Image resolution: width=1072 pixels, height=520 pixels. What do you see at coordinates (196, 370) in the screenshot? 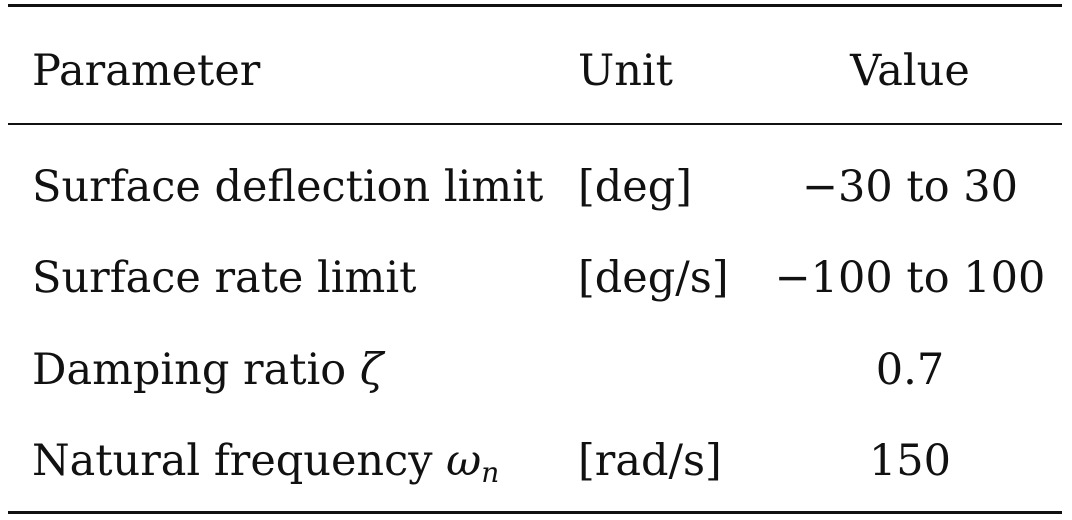
I see `parameter-name: Damping ratio` at bounding box center [196, 370].